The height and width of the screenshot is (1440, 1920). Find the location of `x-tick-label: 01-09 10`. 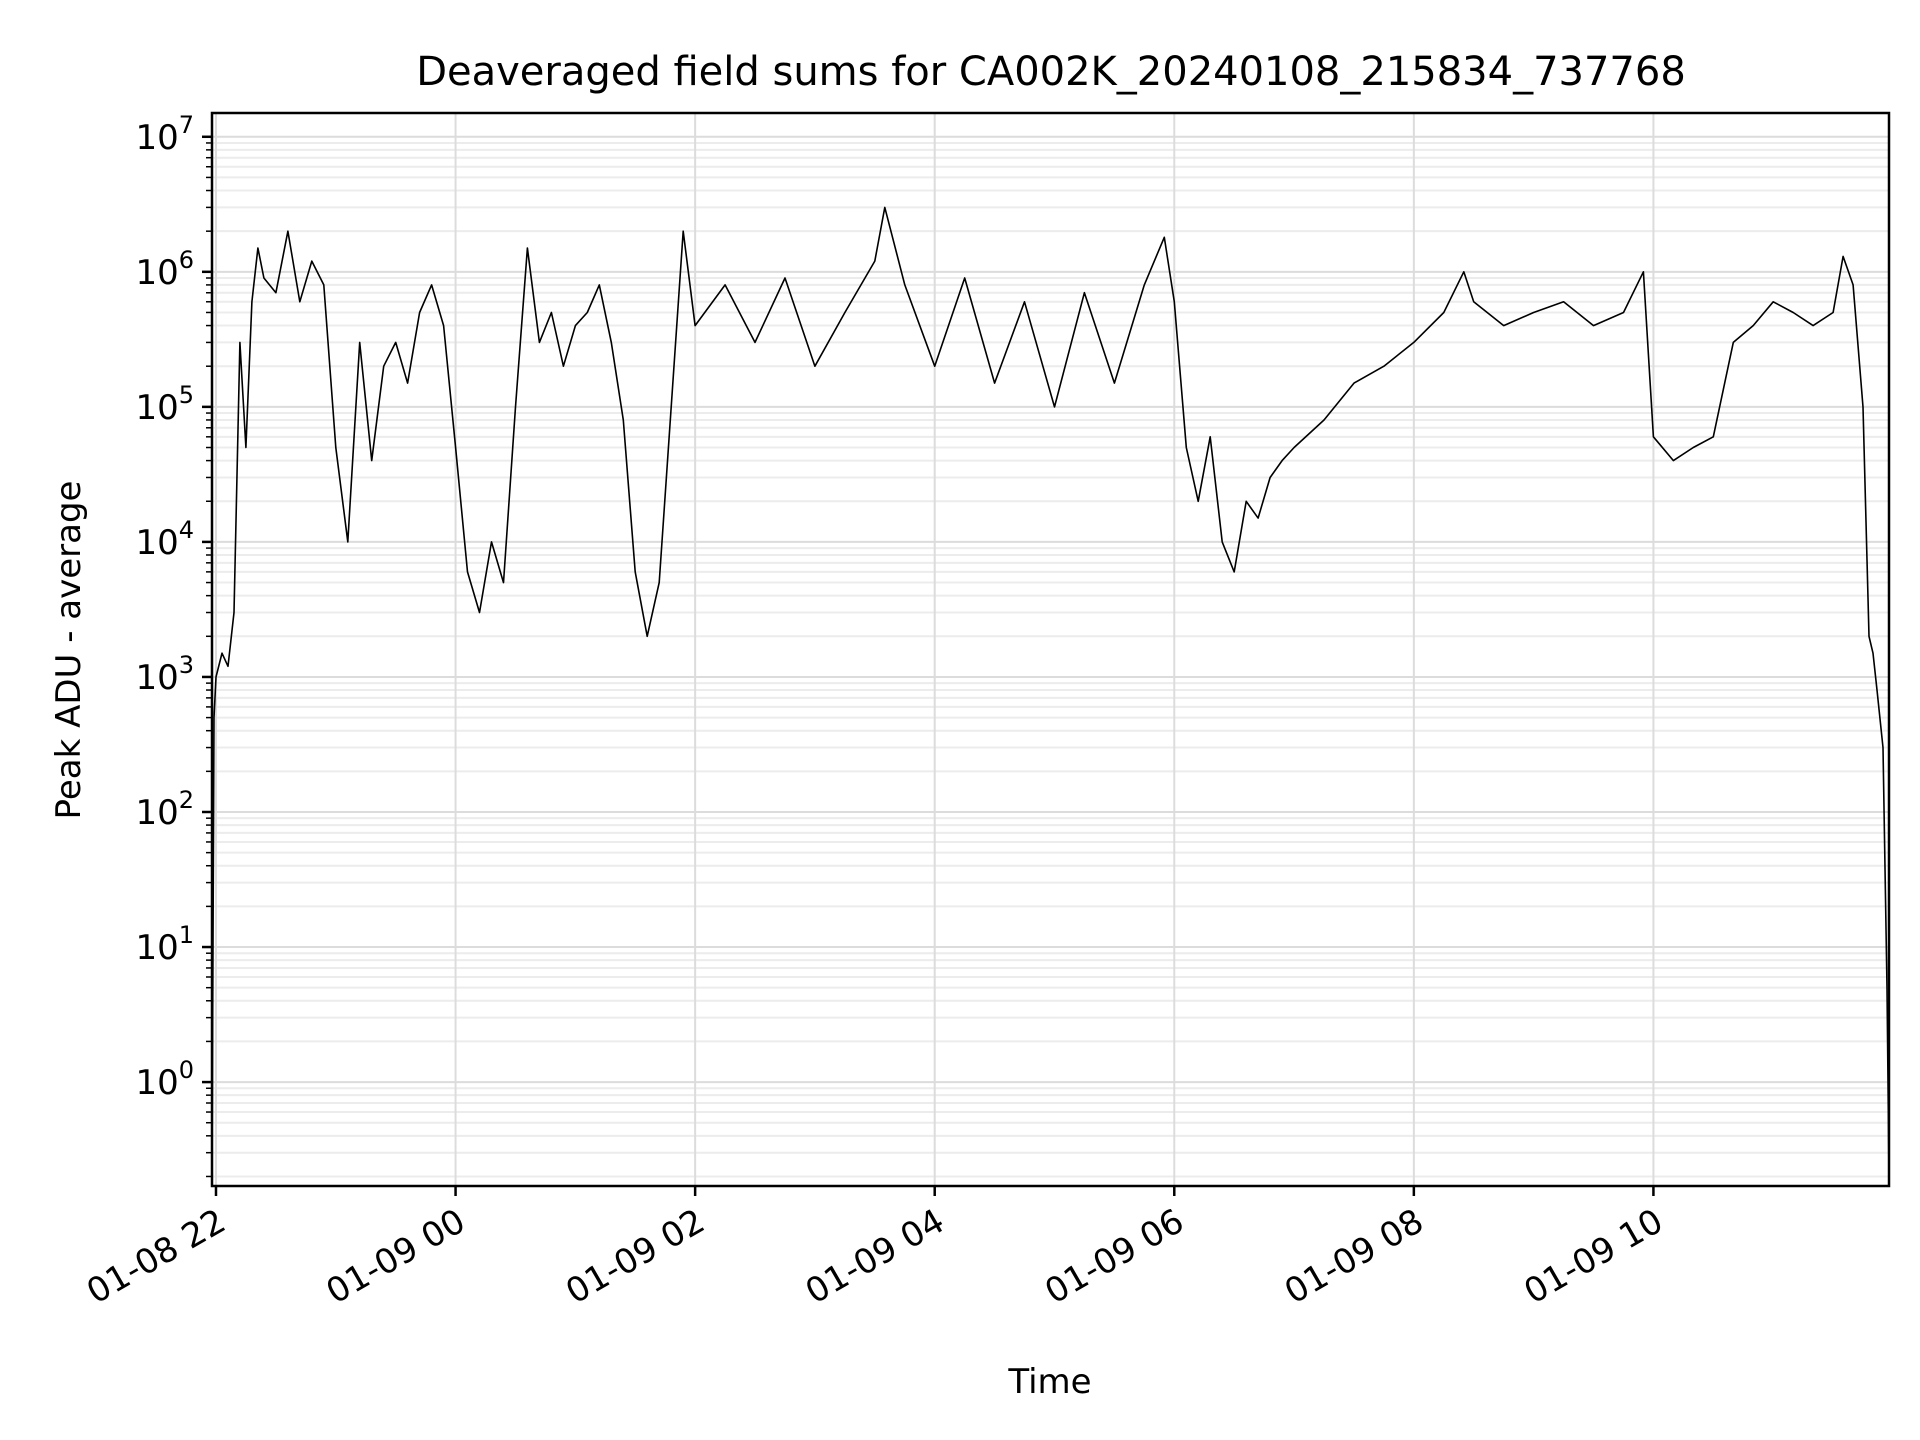

x-tick-label: 01-09 10 is located at coordinates (1594, 1256).